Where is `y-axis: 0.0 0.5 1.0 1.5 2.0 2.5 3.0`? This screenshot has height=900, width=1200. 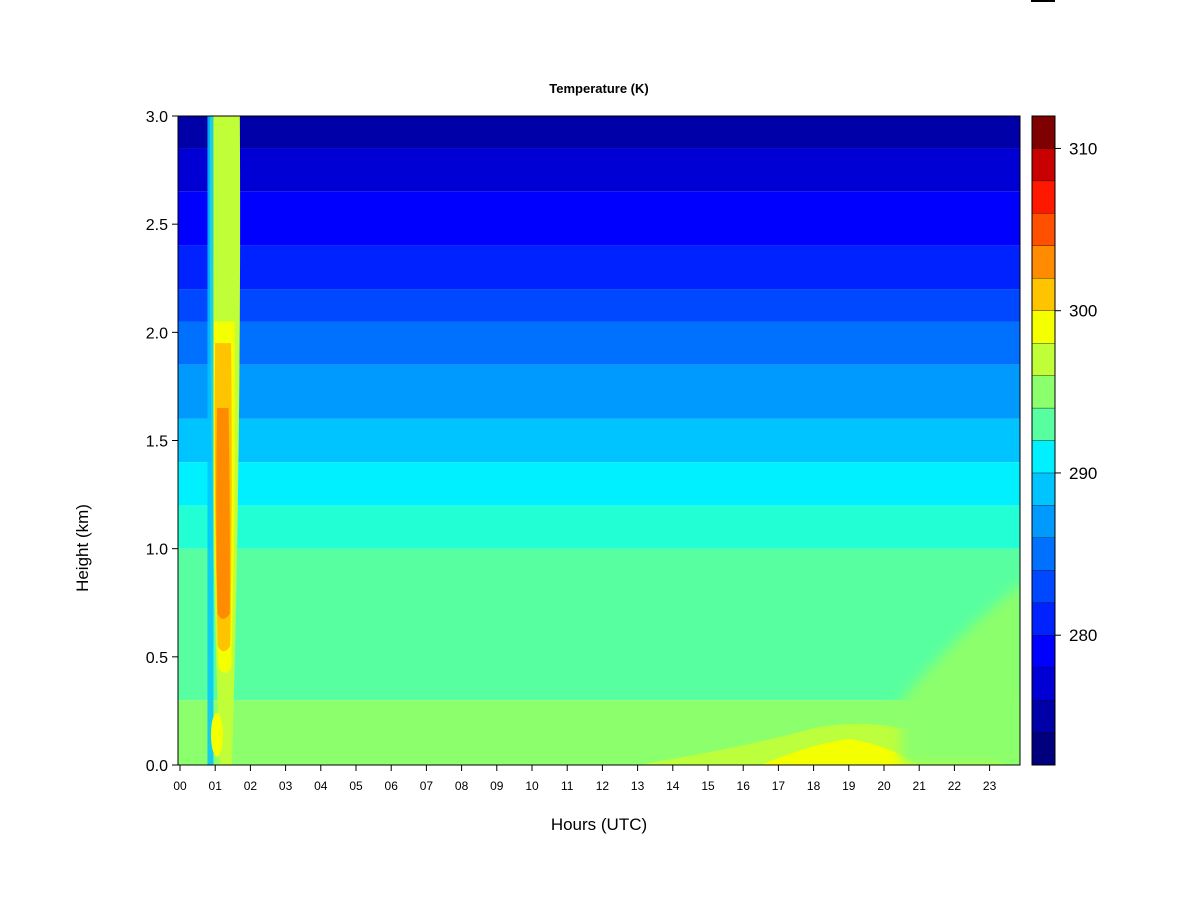 y-axis: 0.0 0.5 1.0 1.5 2.0 2.5 3.0 is located at coordinates (162, 442).